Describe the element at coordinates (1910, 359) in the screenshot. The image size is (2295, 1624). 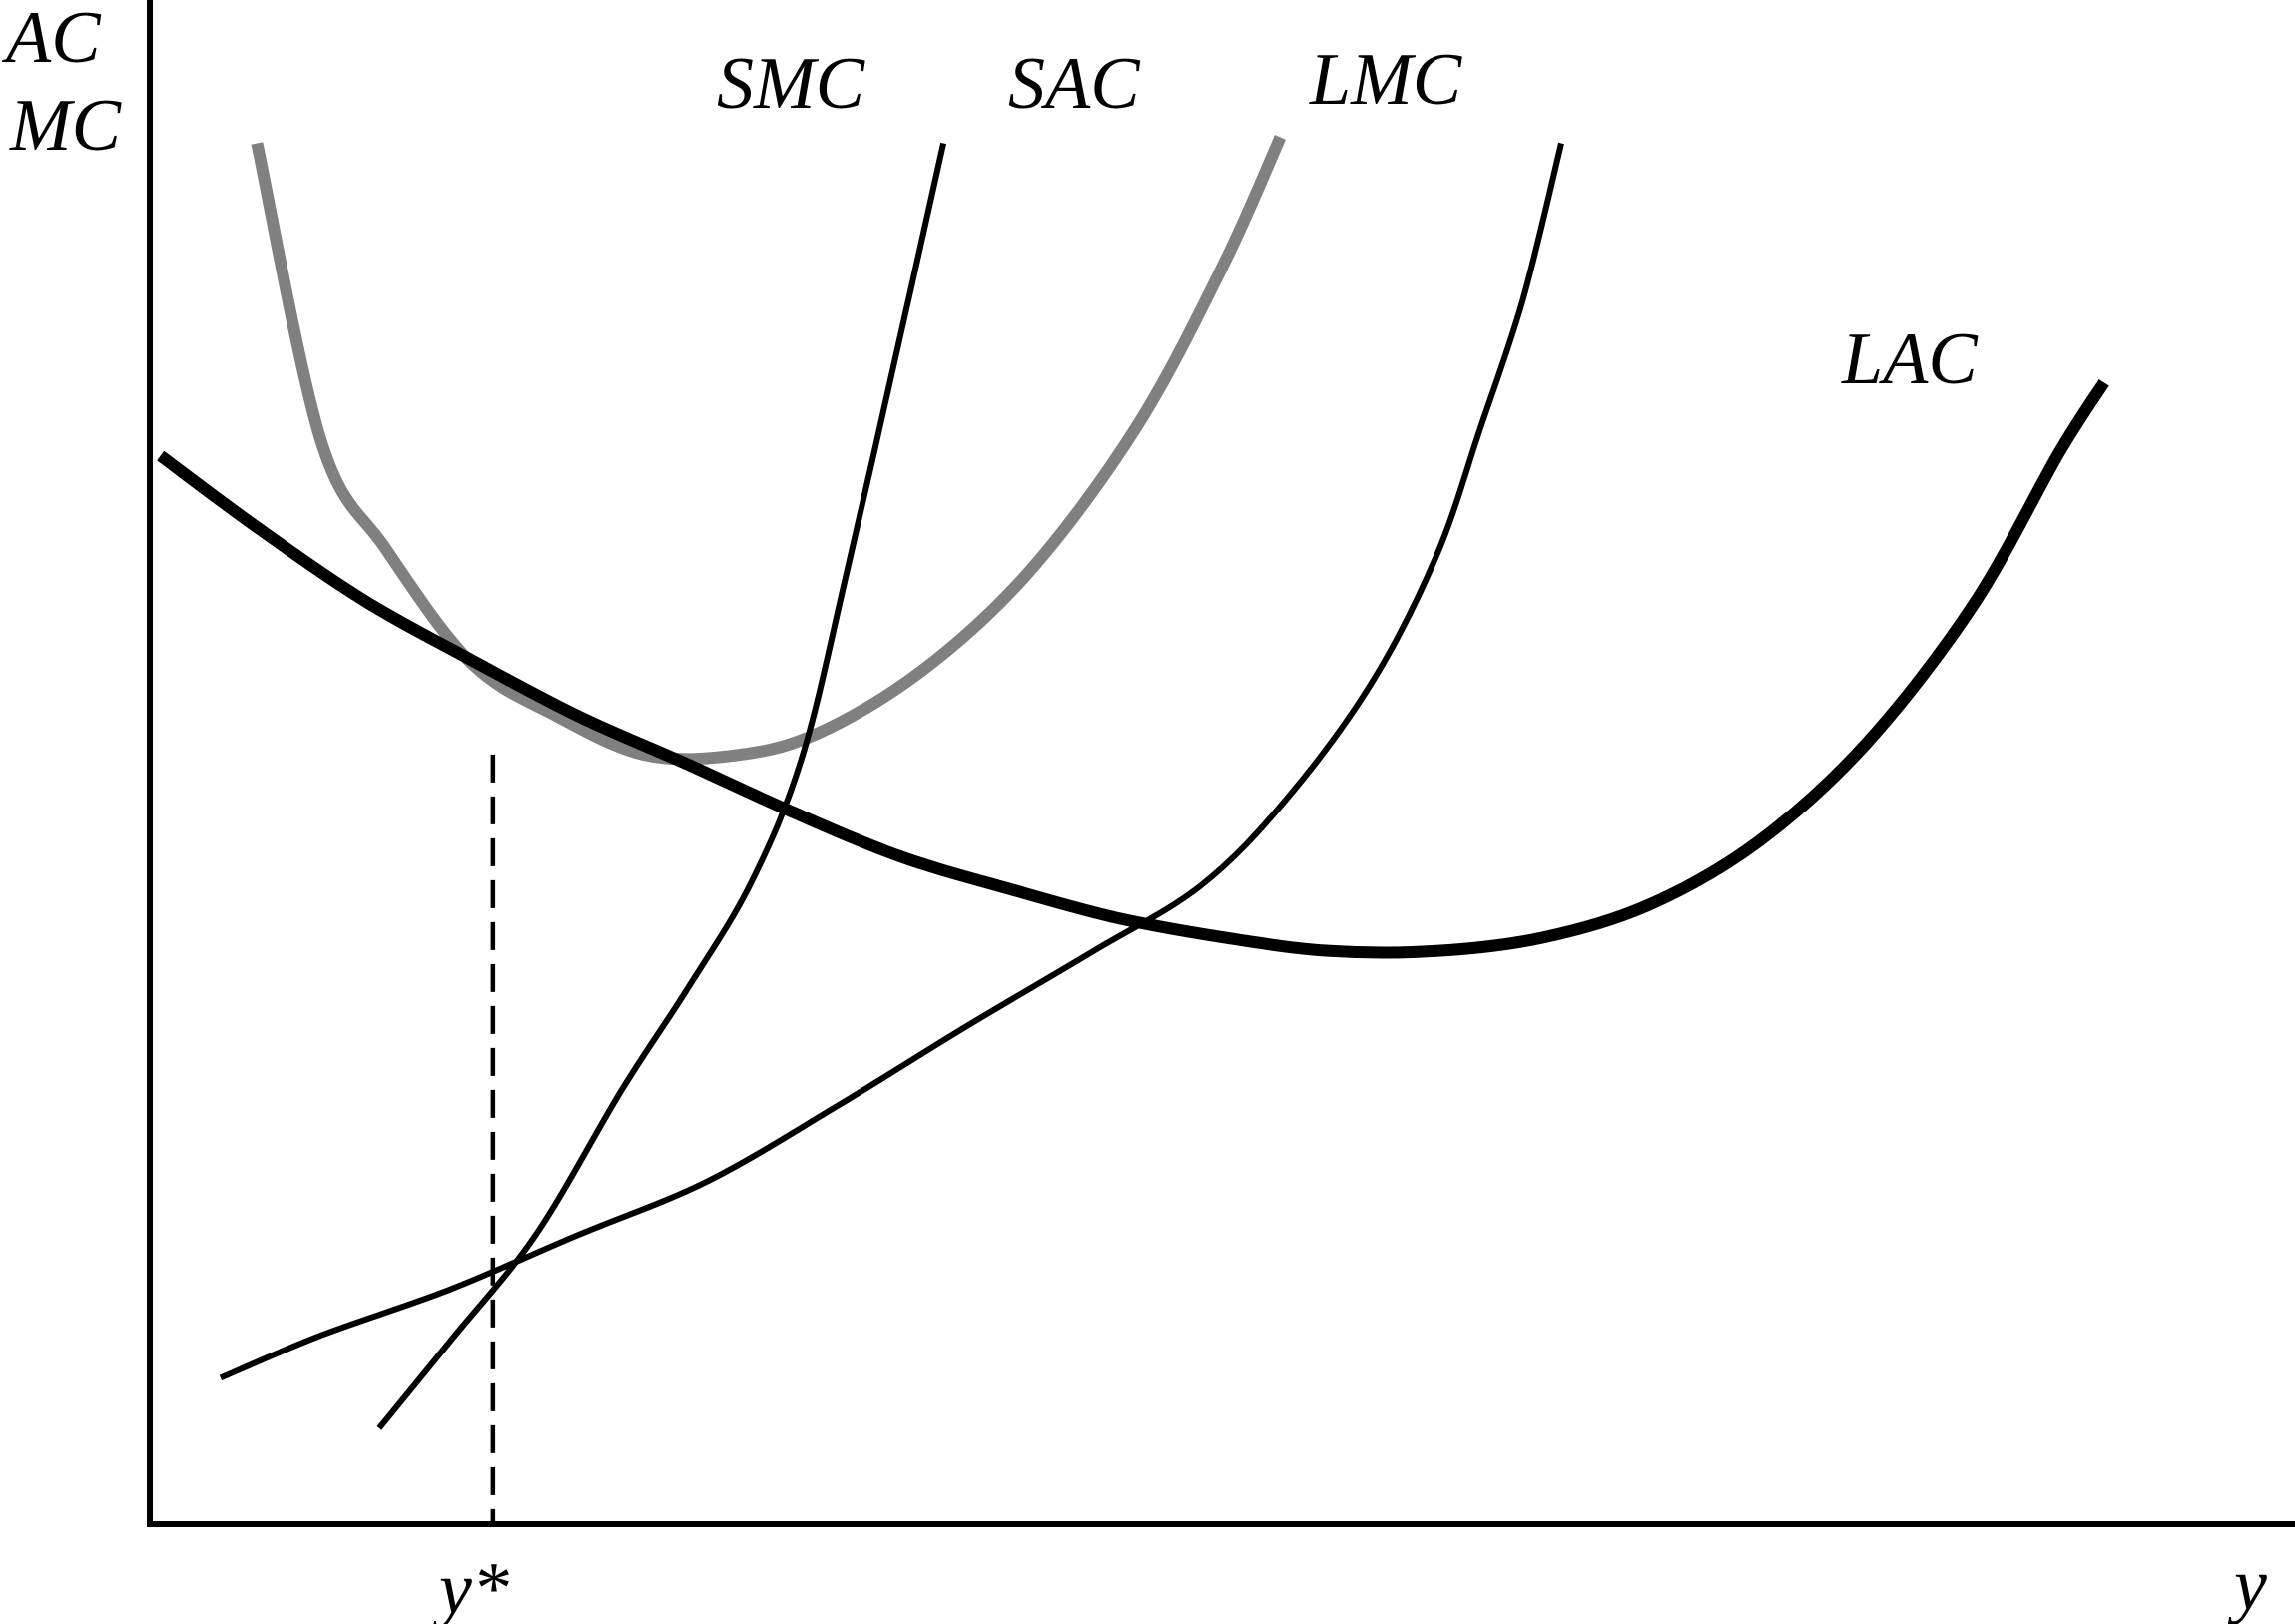
I see `lac-curve-label: LAC` at that location.